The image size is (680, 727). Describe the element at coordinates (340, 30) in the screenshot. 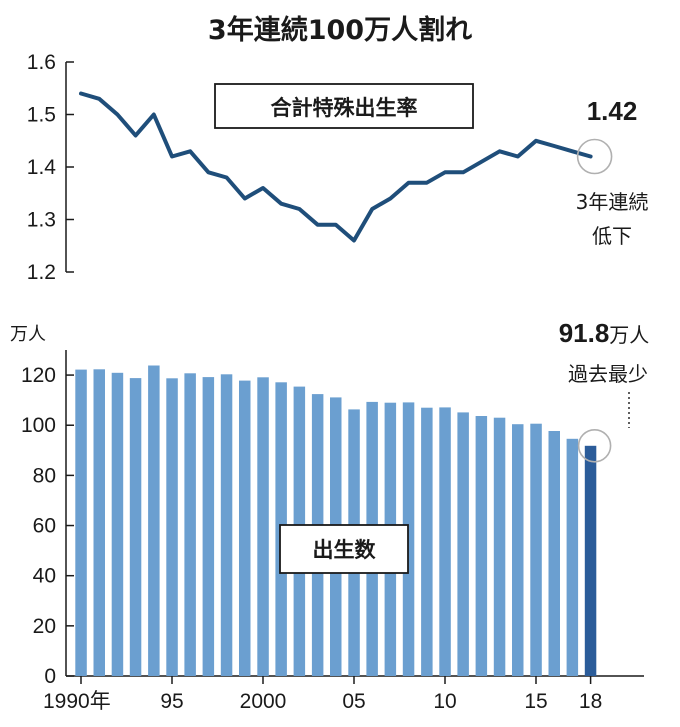

I see `chart-title: 3年連続100万人割れ` at that location.